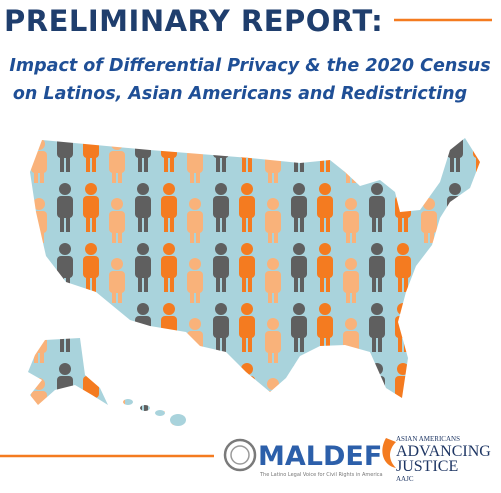 This screenshot has width=501, height=493. What do you see at coordinates (389, 453) in the screenshot?
I see `aajc-mark` at bounding box center [389, 453].